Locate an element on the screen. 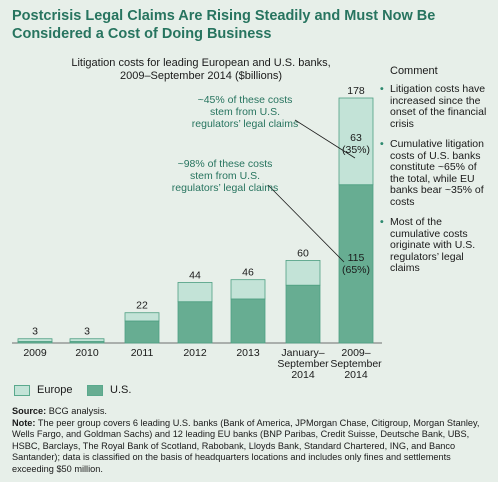 The image size is (498, 482). subtitle-line-2: 2009–September 2014 ($billions) is located at coordinates (201, 76).